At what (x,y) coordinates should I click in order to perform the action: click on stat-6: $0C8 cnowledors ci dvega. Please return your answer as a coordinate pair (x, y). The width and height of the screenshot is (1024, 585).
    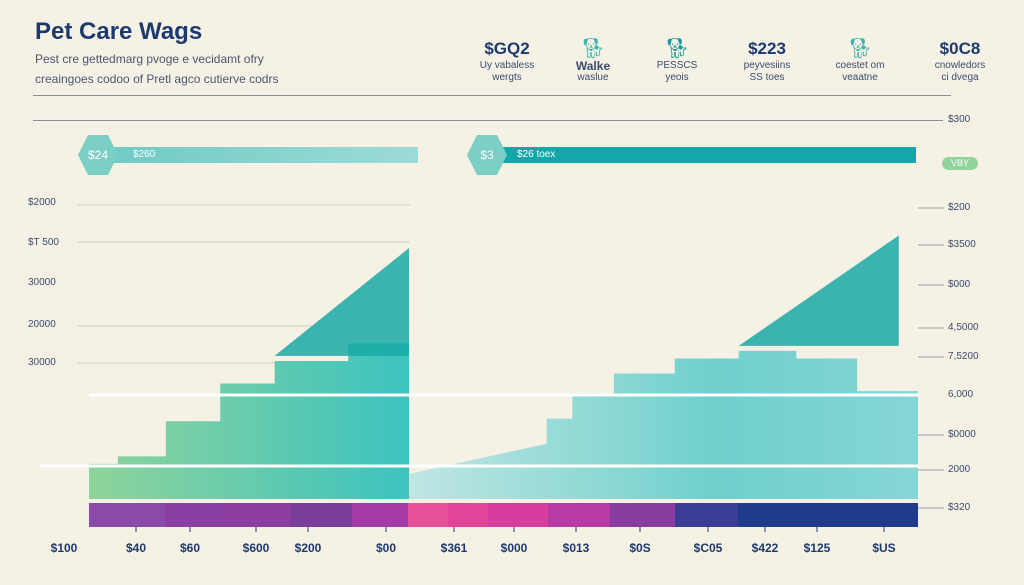
    Looking at the image, I should click on (960, 61).